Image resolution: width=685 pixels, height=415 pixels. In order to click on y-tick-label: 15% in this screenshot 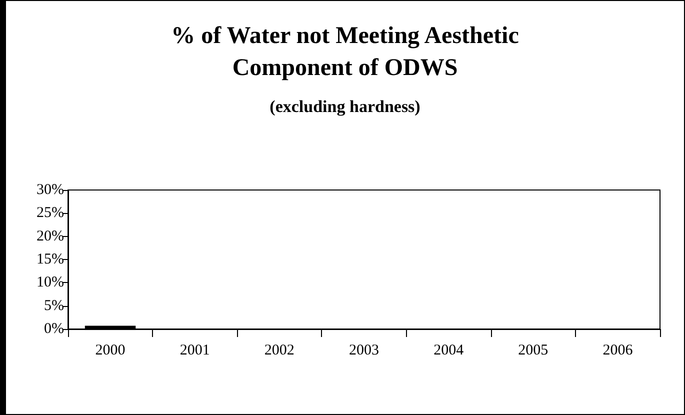, I will do `click(50, 260)`.